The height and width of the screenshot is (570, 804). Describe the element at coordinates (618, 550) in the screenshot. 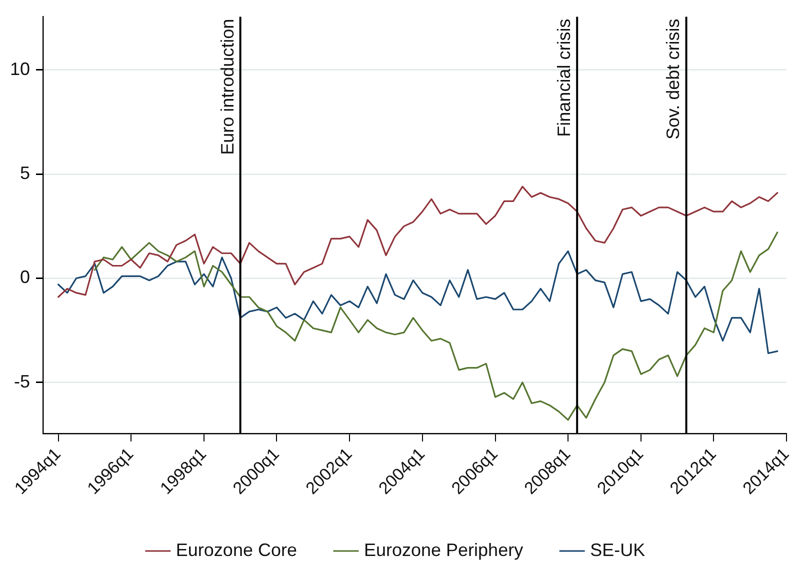

I see `legend-label: SE-UK` at that location.